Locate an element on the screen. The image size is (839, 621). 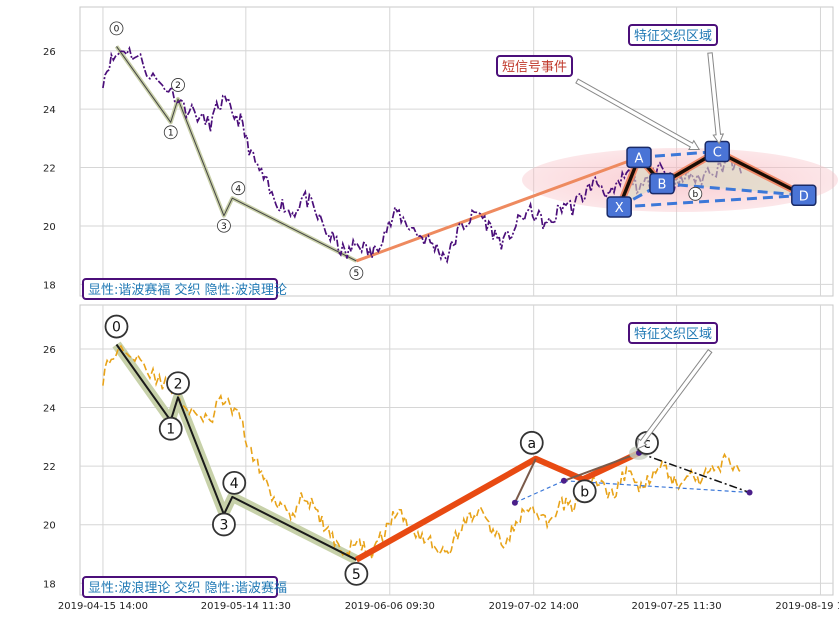
wave-point-label-b: b is located at coordinates (584, 492).